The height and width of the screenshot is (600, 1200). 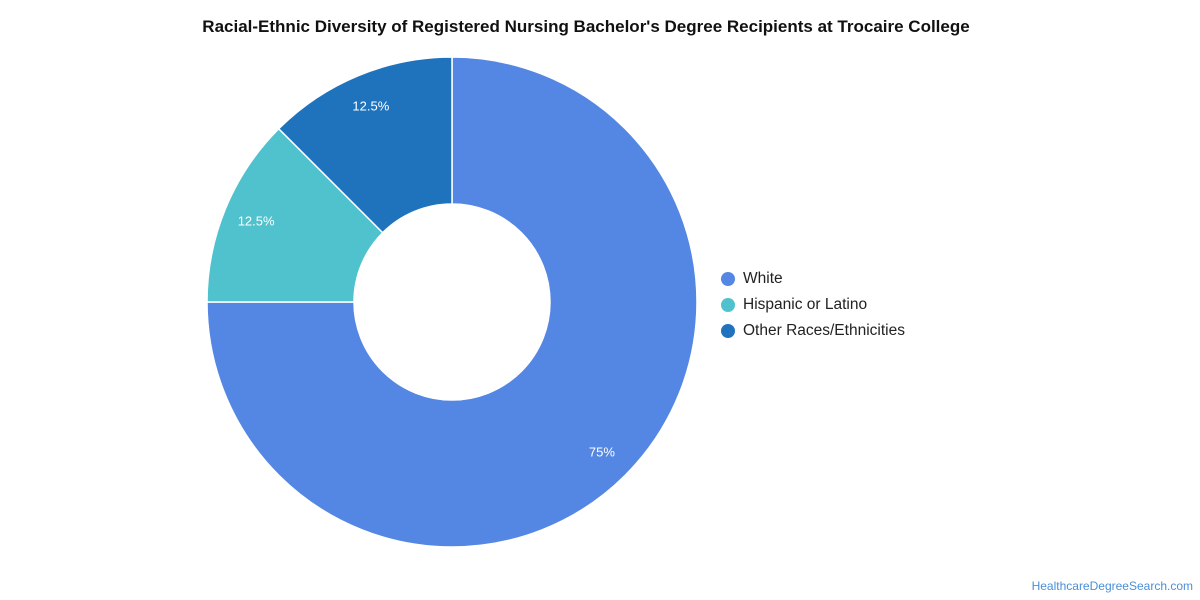 I want to click on legend-item: Other Races/Ethnicities, so click(x=813, y=331).